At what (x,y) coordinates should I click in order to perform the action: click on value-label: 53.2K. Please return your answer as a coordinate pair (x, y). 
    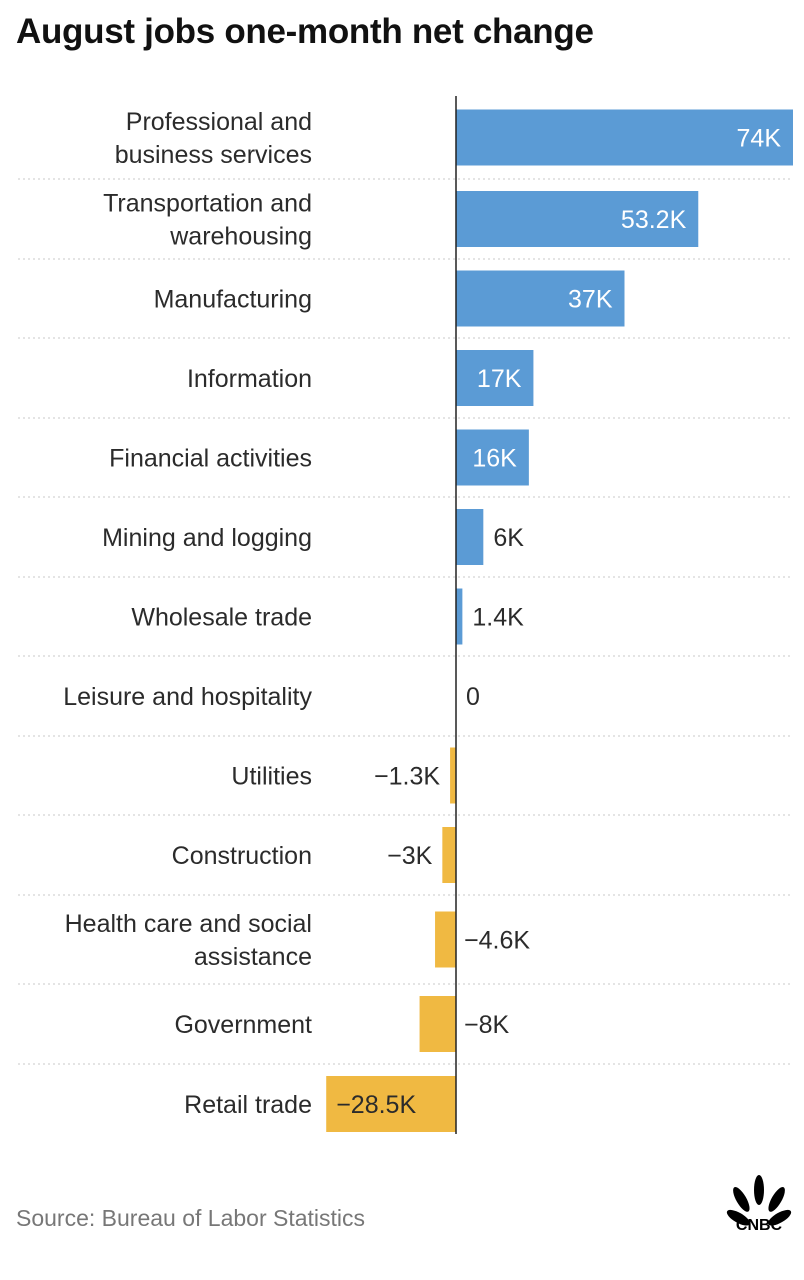
    Looking at the image, I should click on (654, 220).